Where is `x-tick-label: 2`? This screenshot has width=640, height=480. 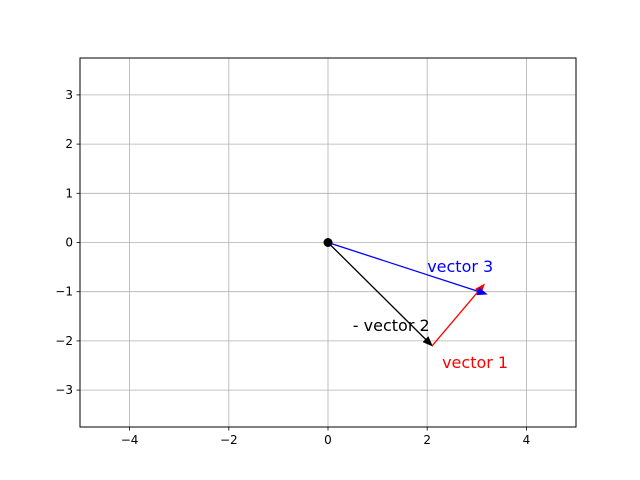
x-tick-label: 2 is located at coordinates (427, 440).